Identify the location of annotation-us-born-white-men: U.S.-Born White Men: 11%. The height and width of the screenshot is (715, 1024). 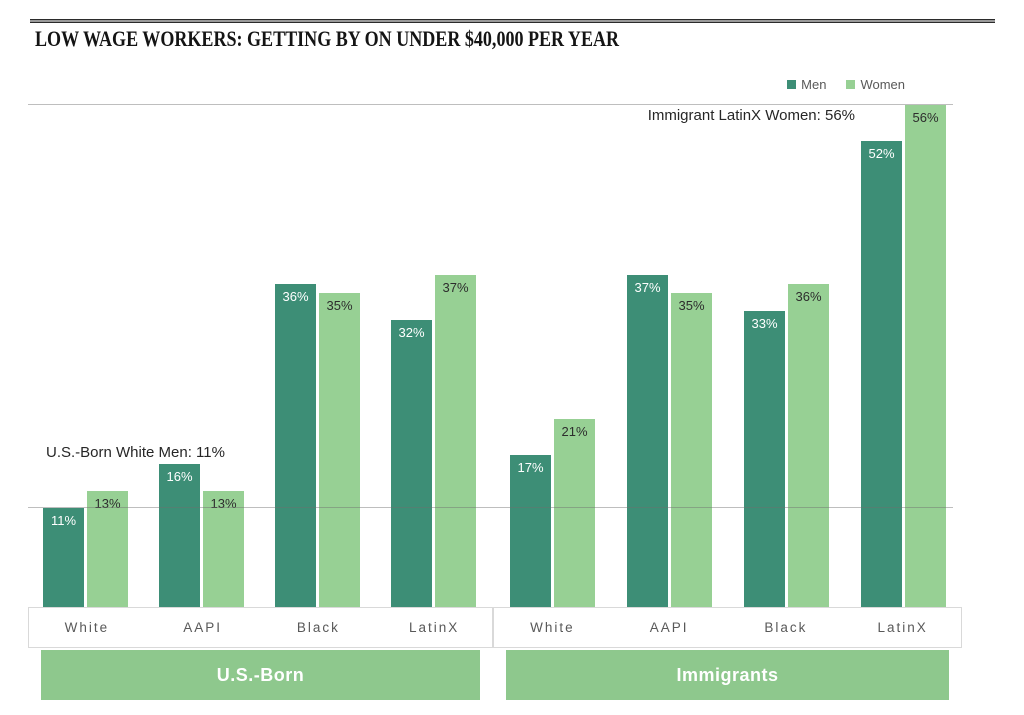
(135, 452).